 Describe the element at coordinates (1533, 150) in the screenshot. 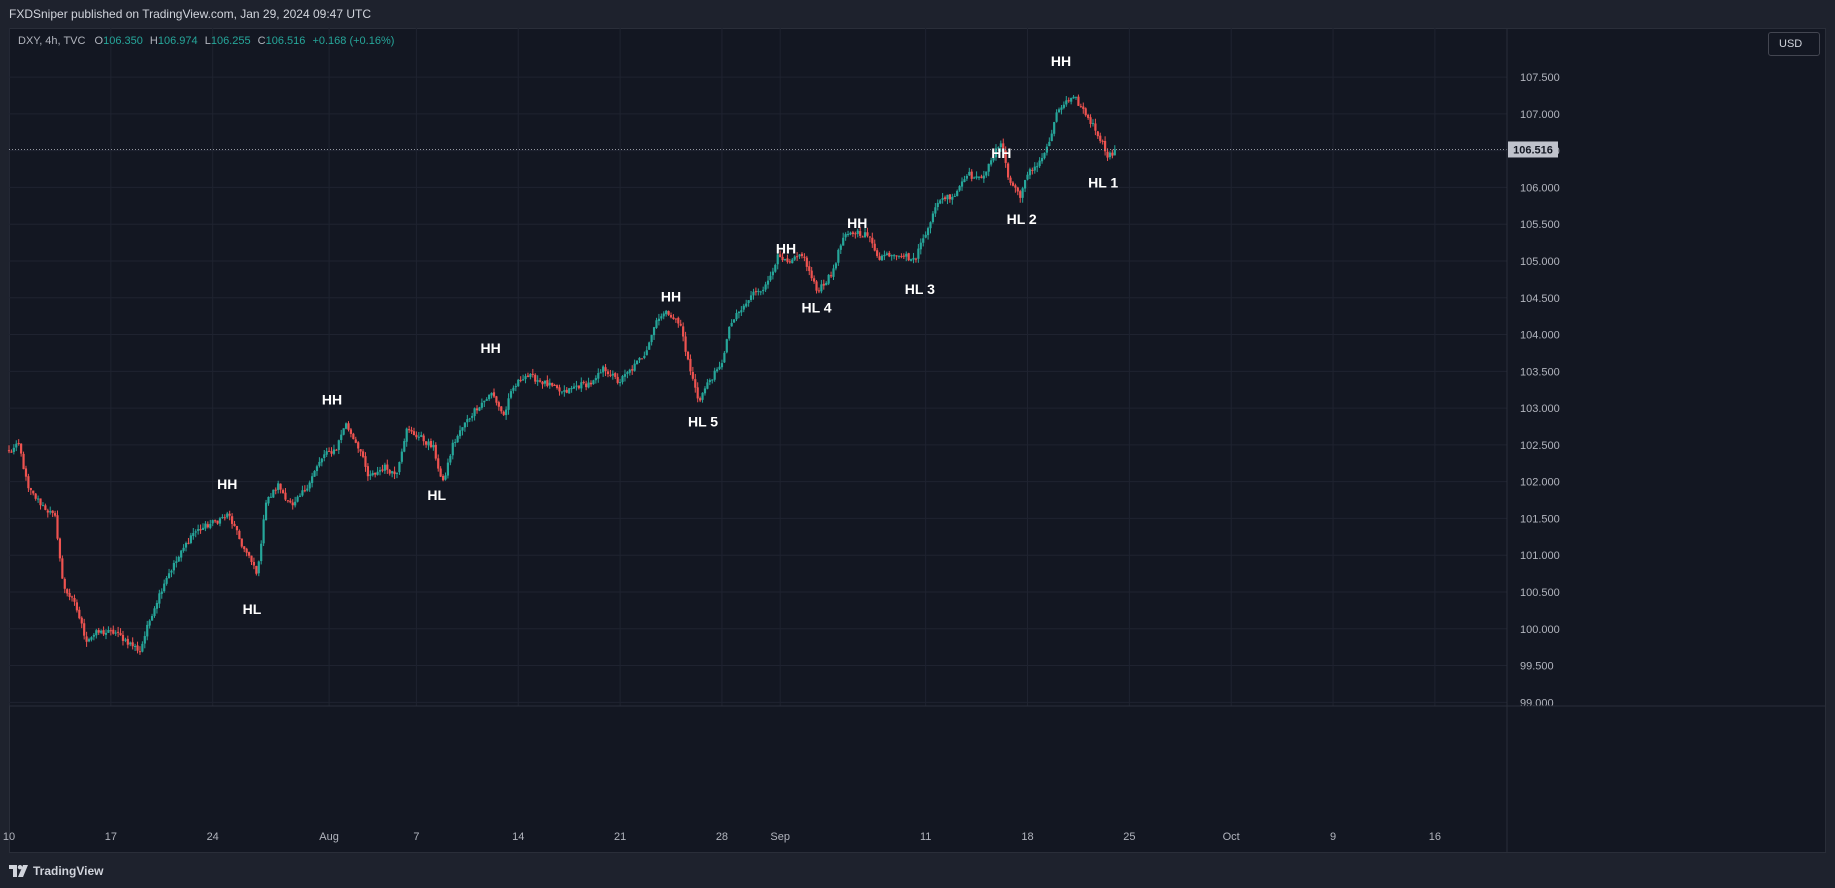

I see `current-price-label: 106.516` at that location.